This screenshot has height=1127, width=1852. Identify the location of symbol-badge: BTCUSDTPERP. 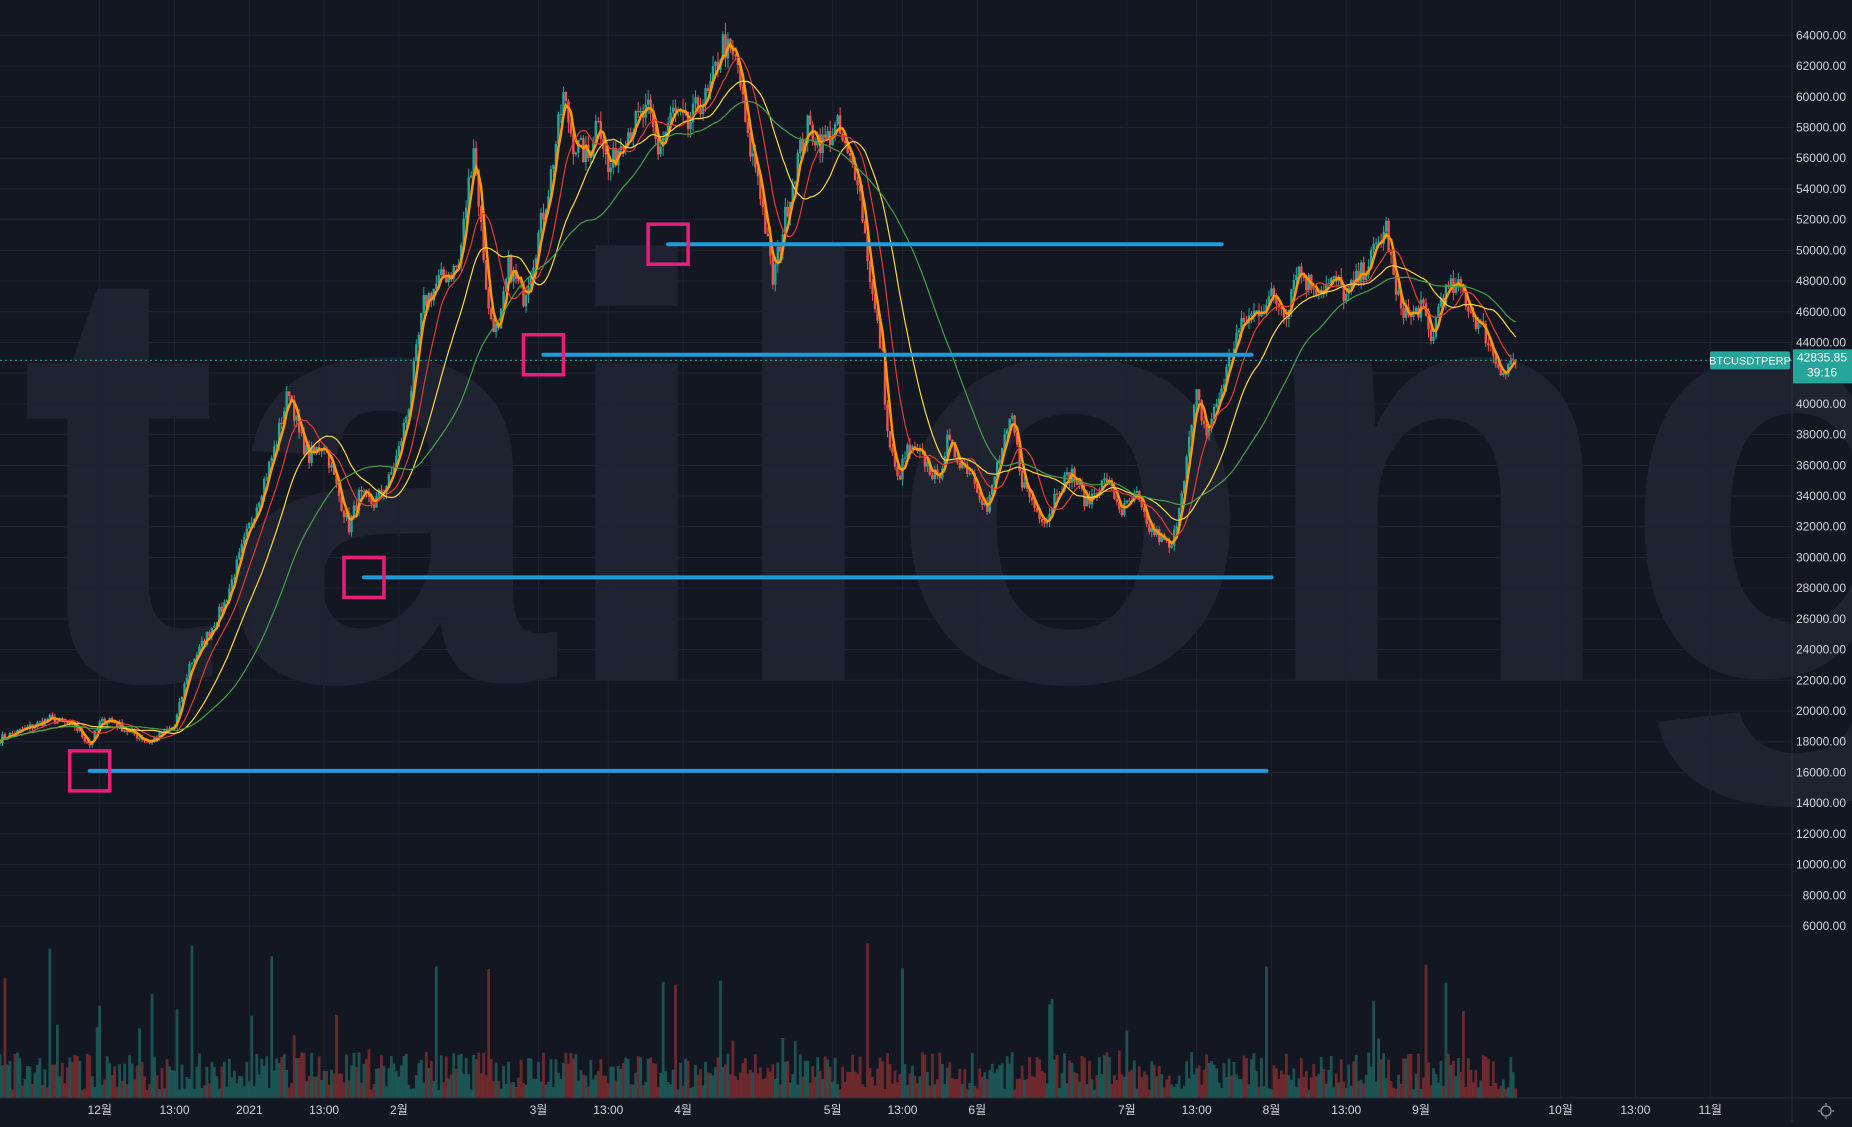
(1750, 360).